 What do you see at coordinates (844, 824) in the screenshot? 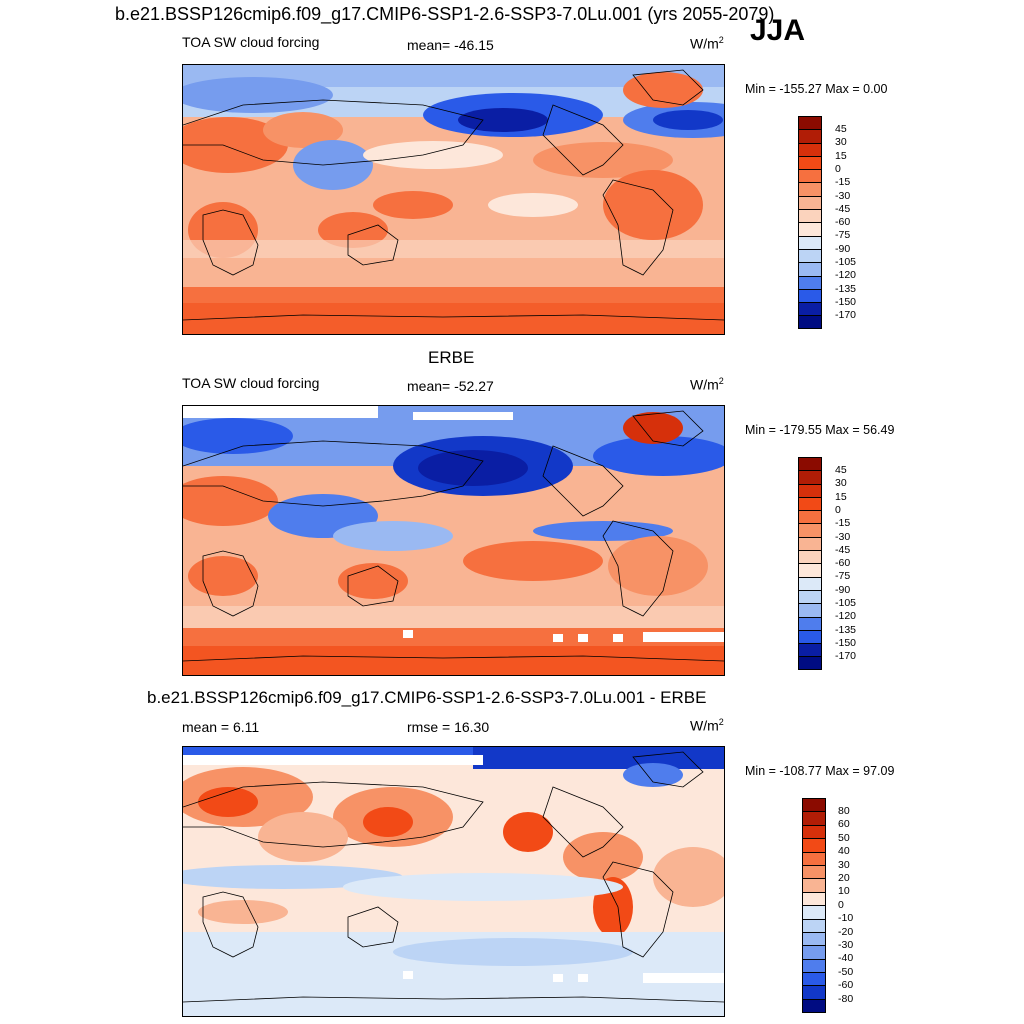
I see `colorbar-tick-label: 60` at bounding box center [844, 824].